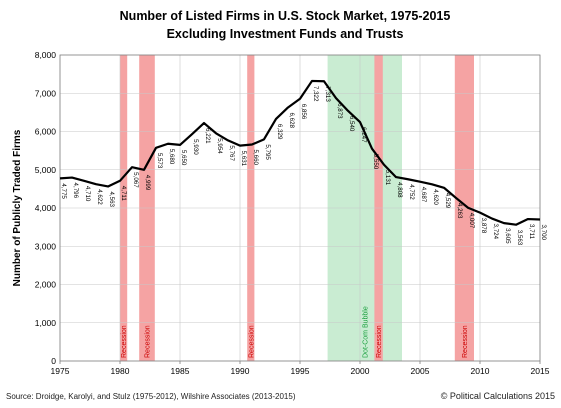 The height and width of the screenshot is (408, 561). I want to click on x-tick-label: 1985, so click(180, 371).